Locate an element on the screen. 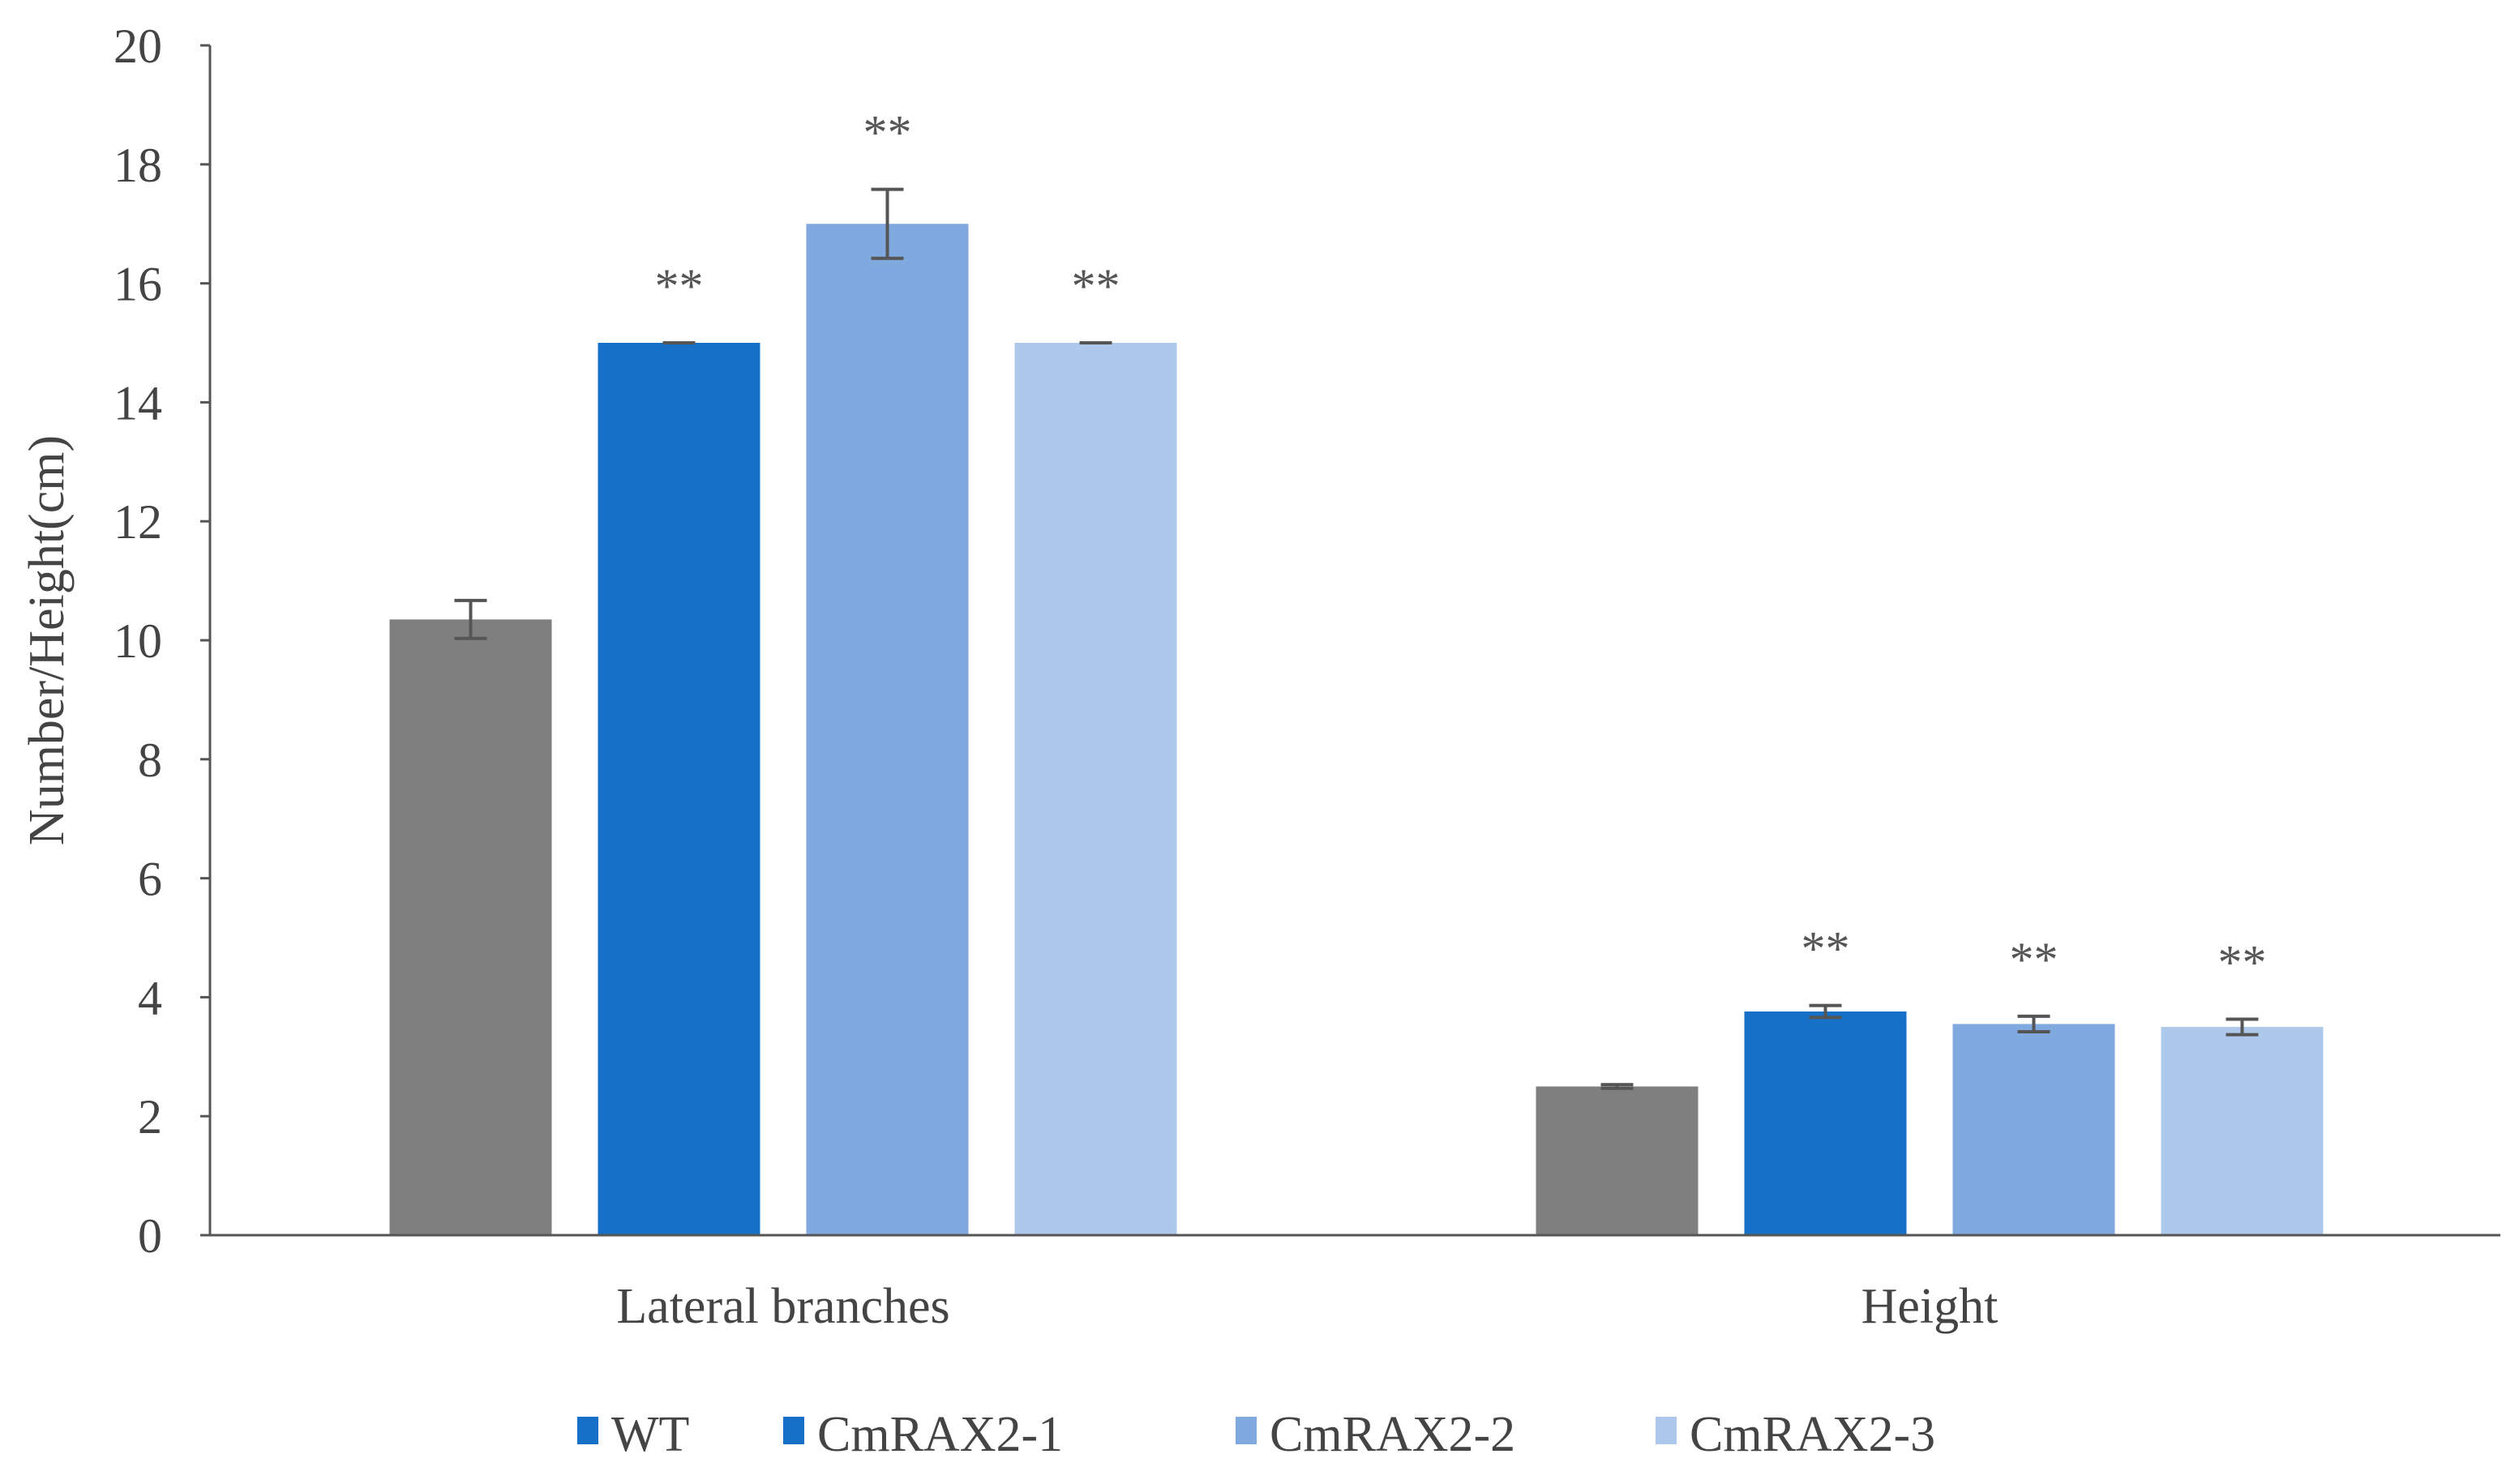 The width and height of the screenshot is (2519, 1484). y-axis-label: Number/Height(cm) is located at coordinates (47, 640).